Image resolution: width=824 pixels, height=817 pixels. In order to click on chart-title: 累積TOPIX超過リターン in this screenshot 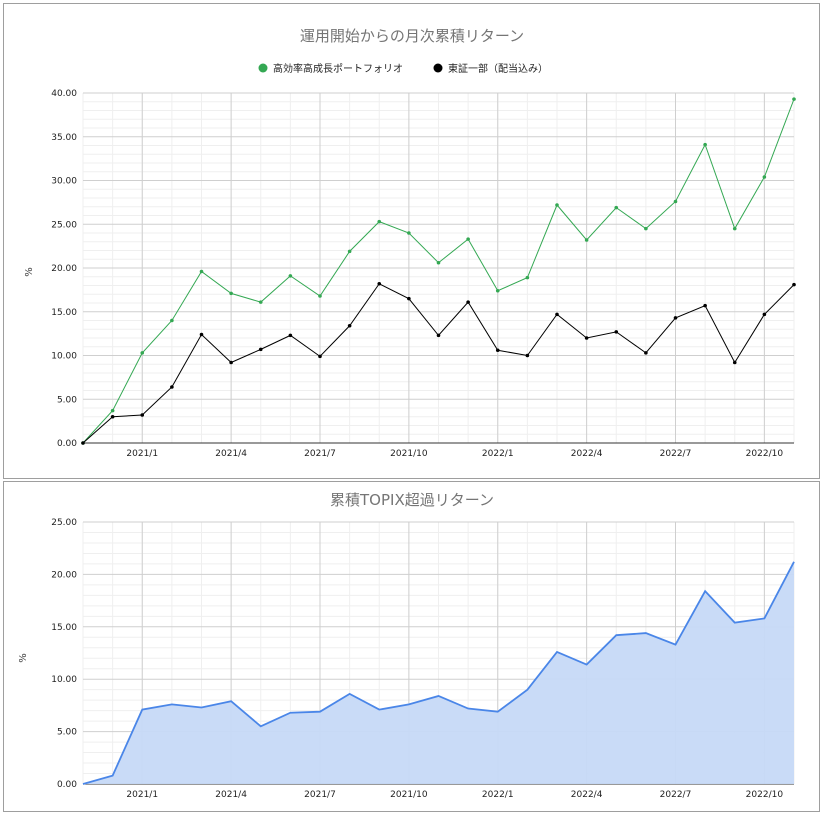, I will do `click(412, 500)`.